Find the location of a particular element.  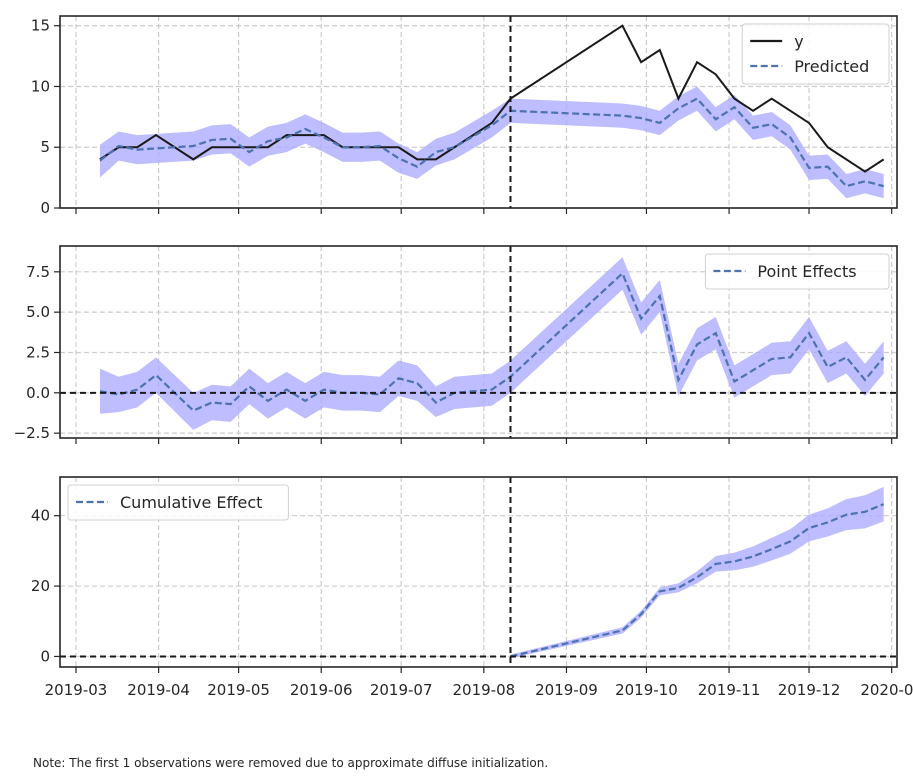

y-tick-label: 10 is located at coordinates (40, 86).